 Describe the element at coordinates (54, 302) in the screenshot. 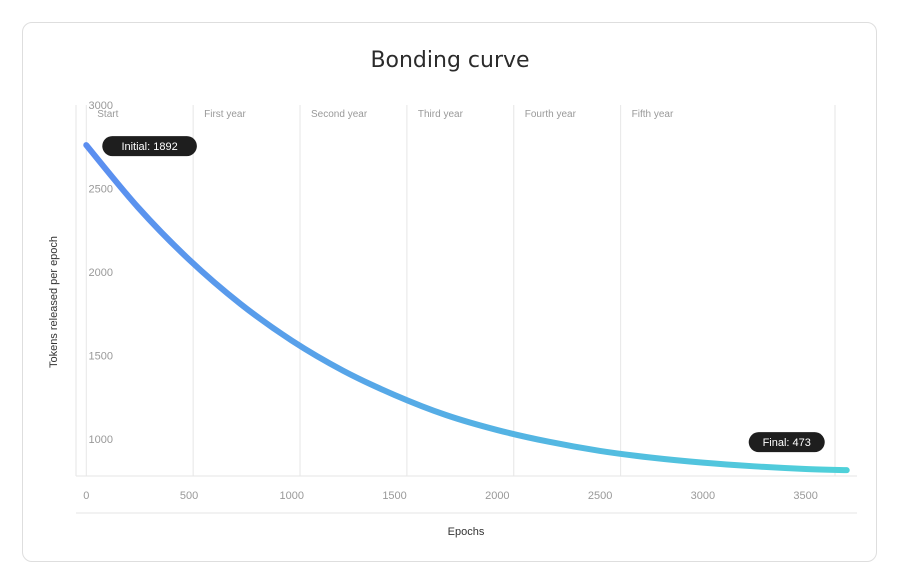

I see `y-axis-label: Tokens released per epoch` at that location.